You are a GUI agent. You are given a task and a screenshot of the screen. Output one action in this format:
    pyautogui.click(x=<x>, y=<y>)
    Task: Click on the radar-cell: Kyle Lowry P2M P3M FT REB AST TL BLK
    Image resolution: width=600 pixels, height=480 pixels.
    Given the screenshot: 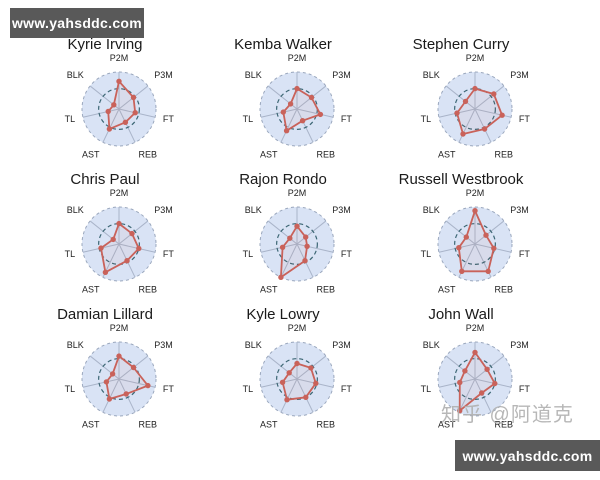 What is the action you would take?
    pyautogui.click(x=297, y=373)
    